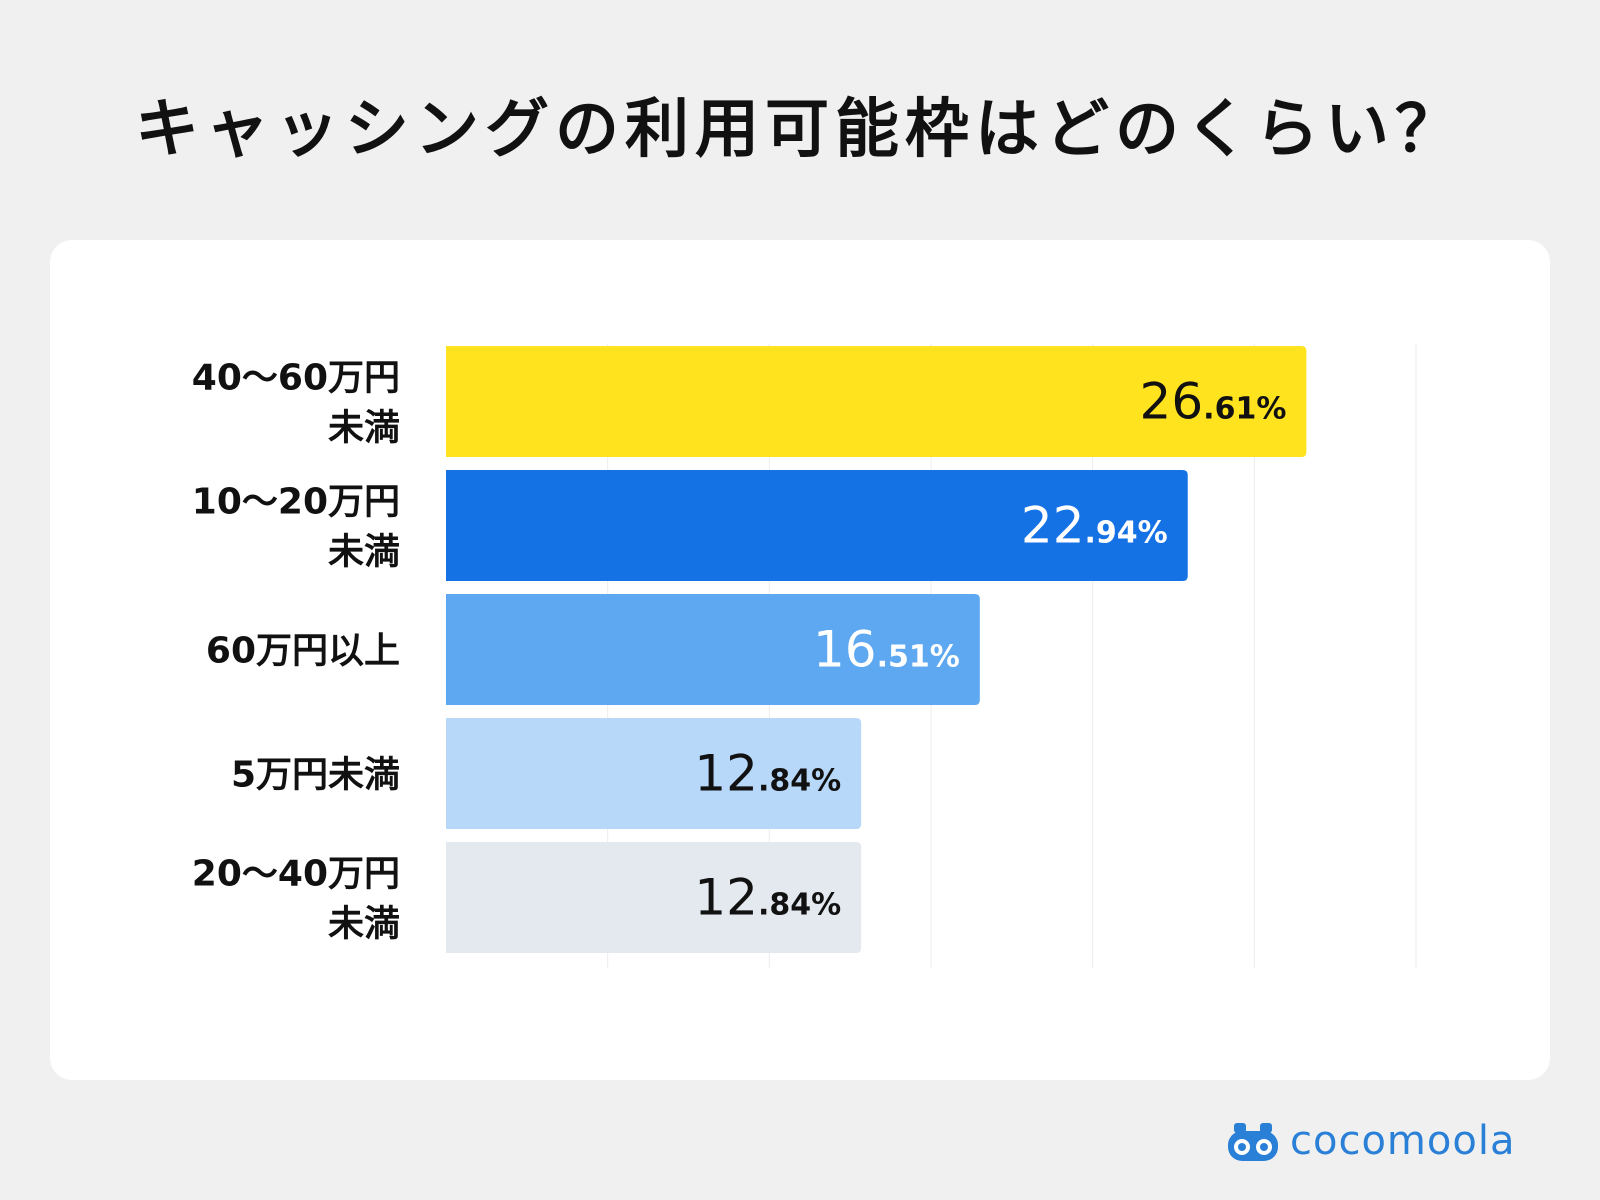  What do you see at coordinates (296, 403) in the screenshot?
I see `category-label: 40〜60万円未満` at bounding box center [296, 403].